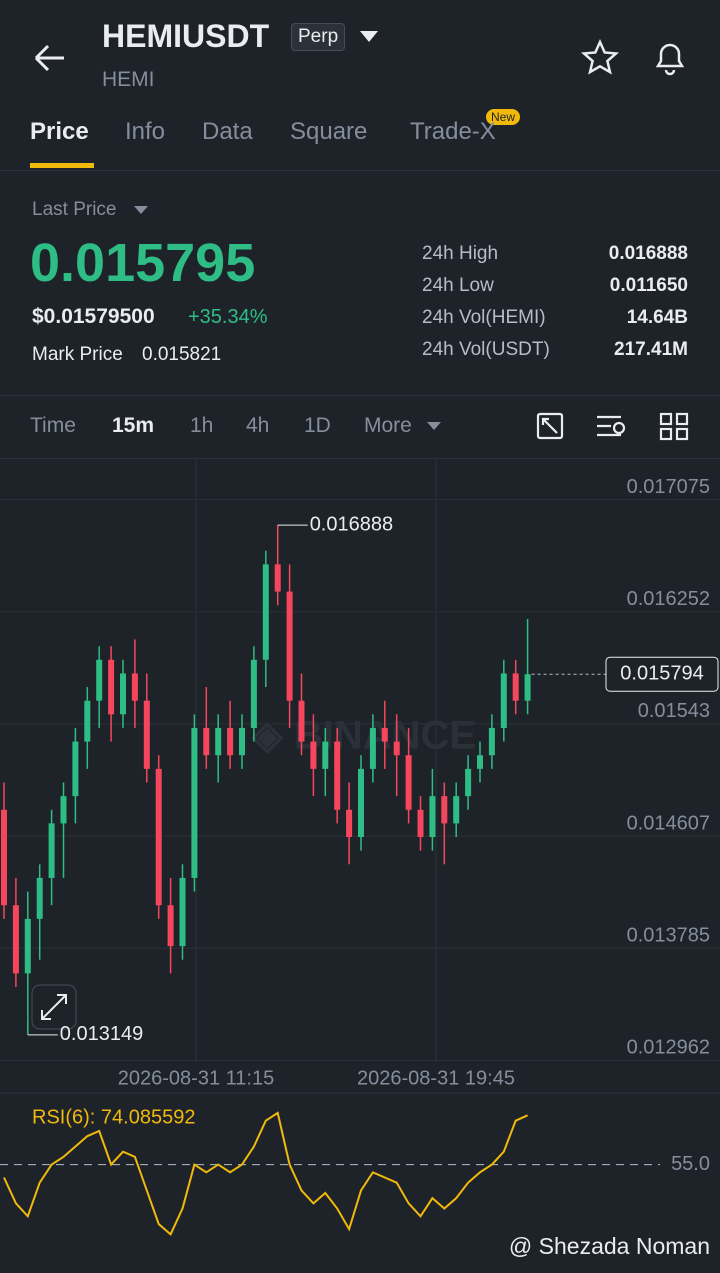  I want to click on high-label: 0.016888, so click(351, 524).